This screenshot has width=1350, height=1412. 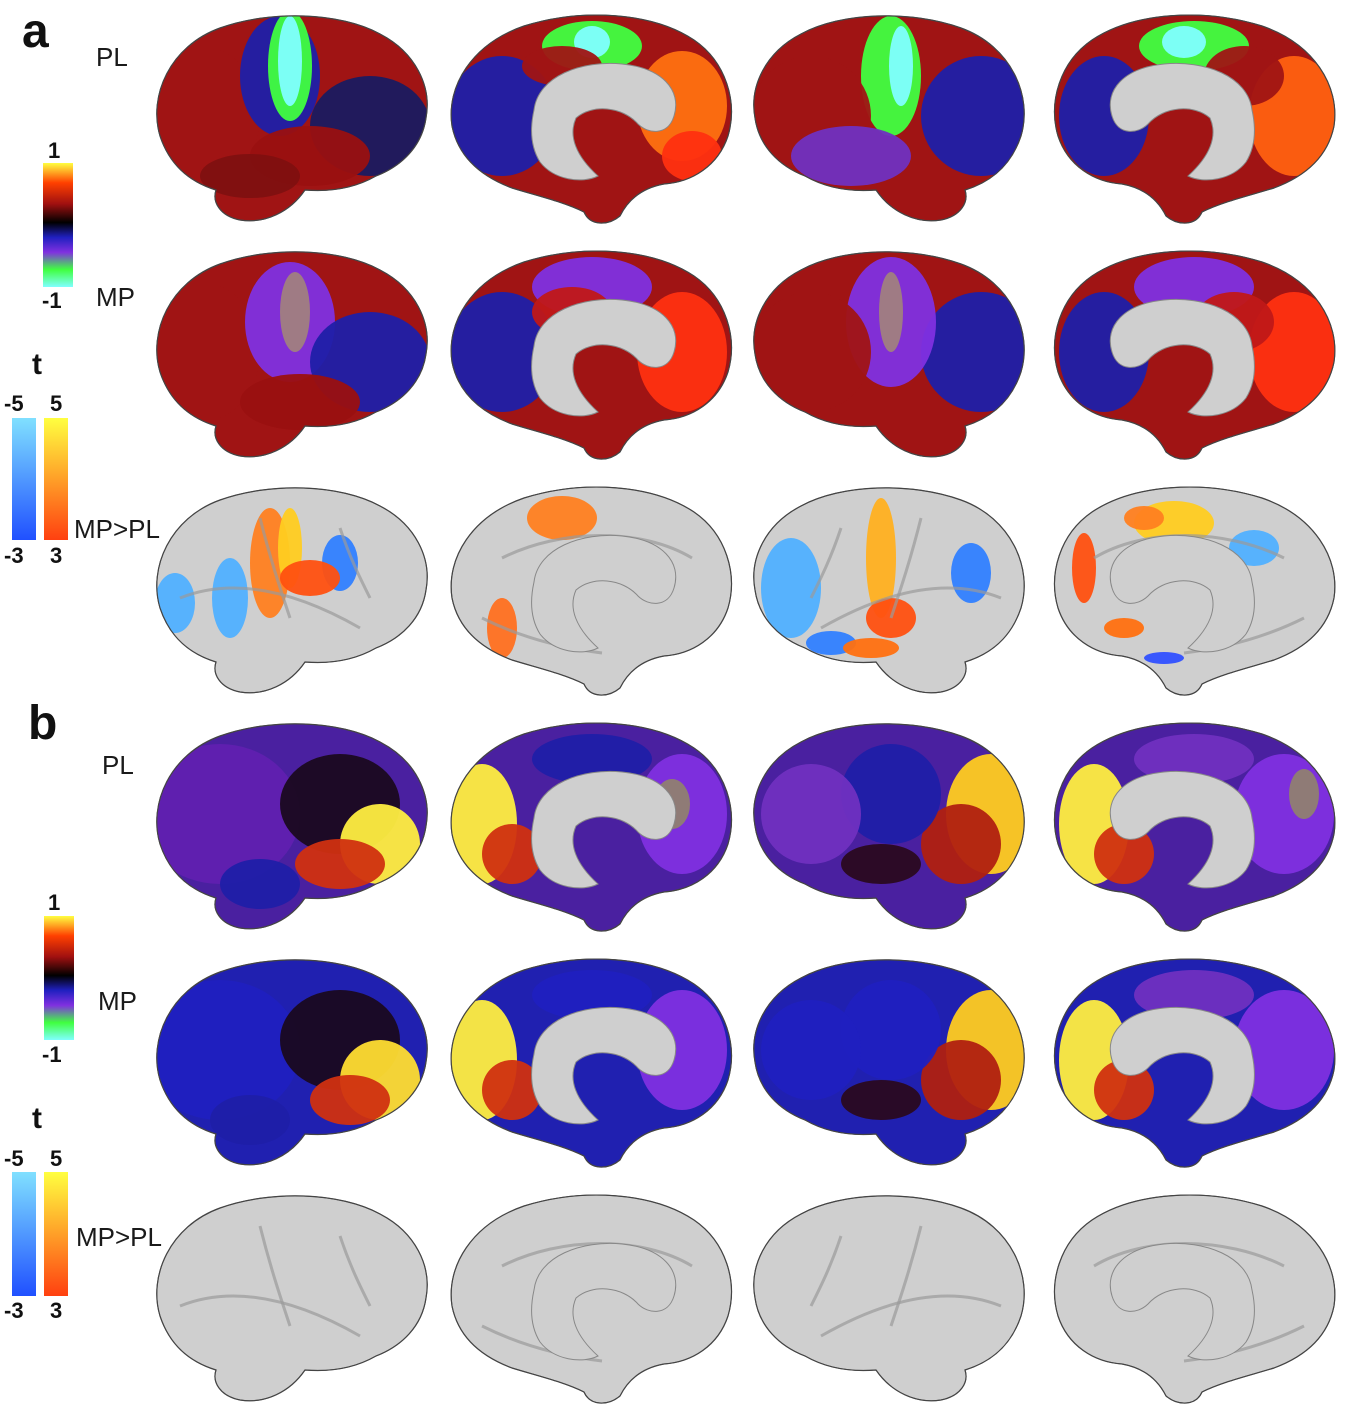 I want to click on brain-b-mp-left-lateral, so click(x=288, y=1063).